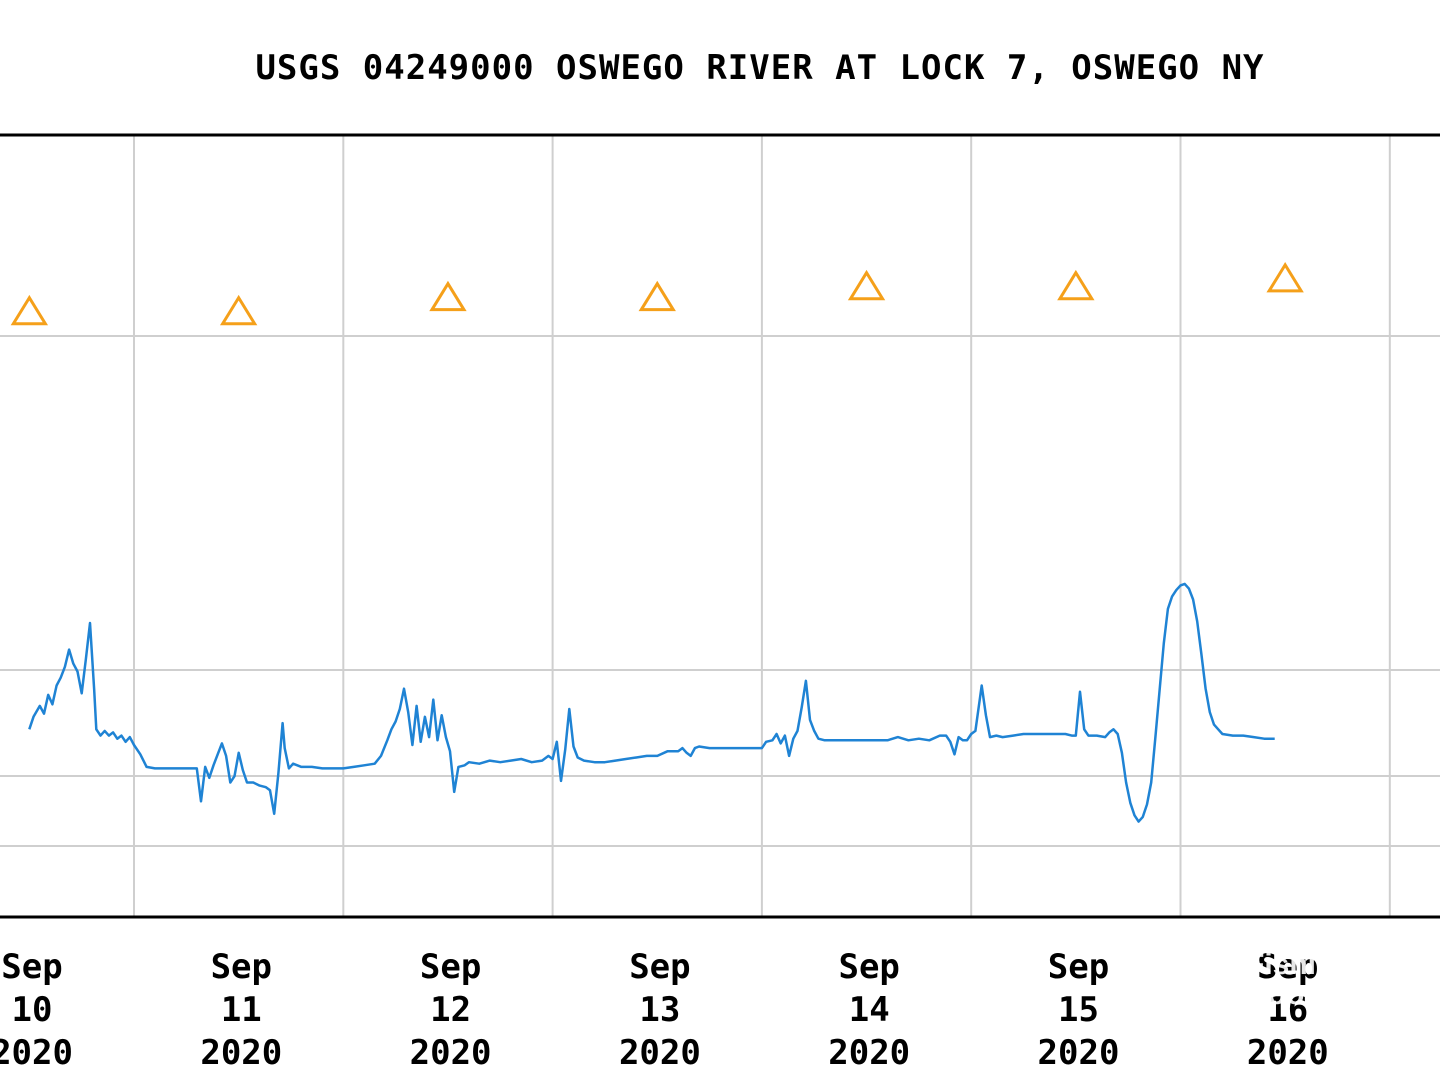 The height and width of the screenshot is (1080, 1440). I want to click on x-tick-label-day: 15, so click(1078, 1010).